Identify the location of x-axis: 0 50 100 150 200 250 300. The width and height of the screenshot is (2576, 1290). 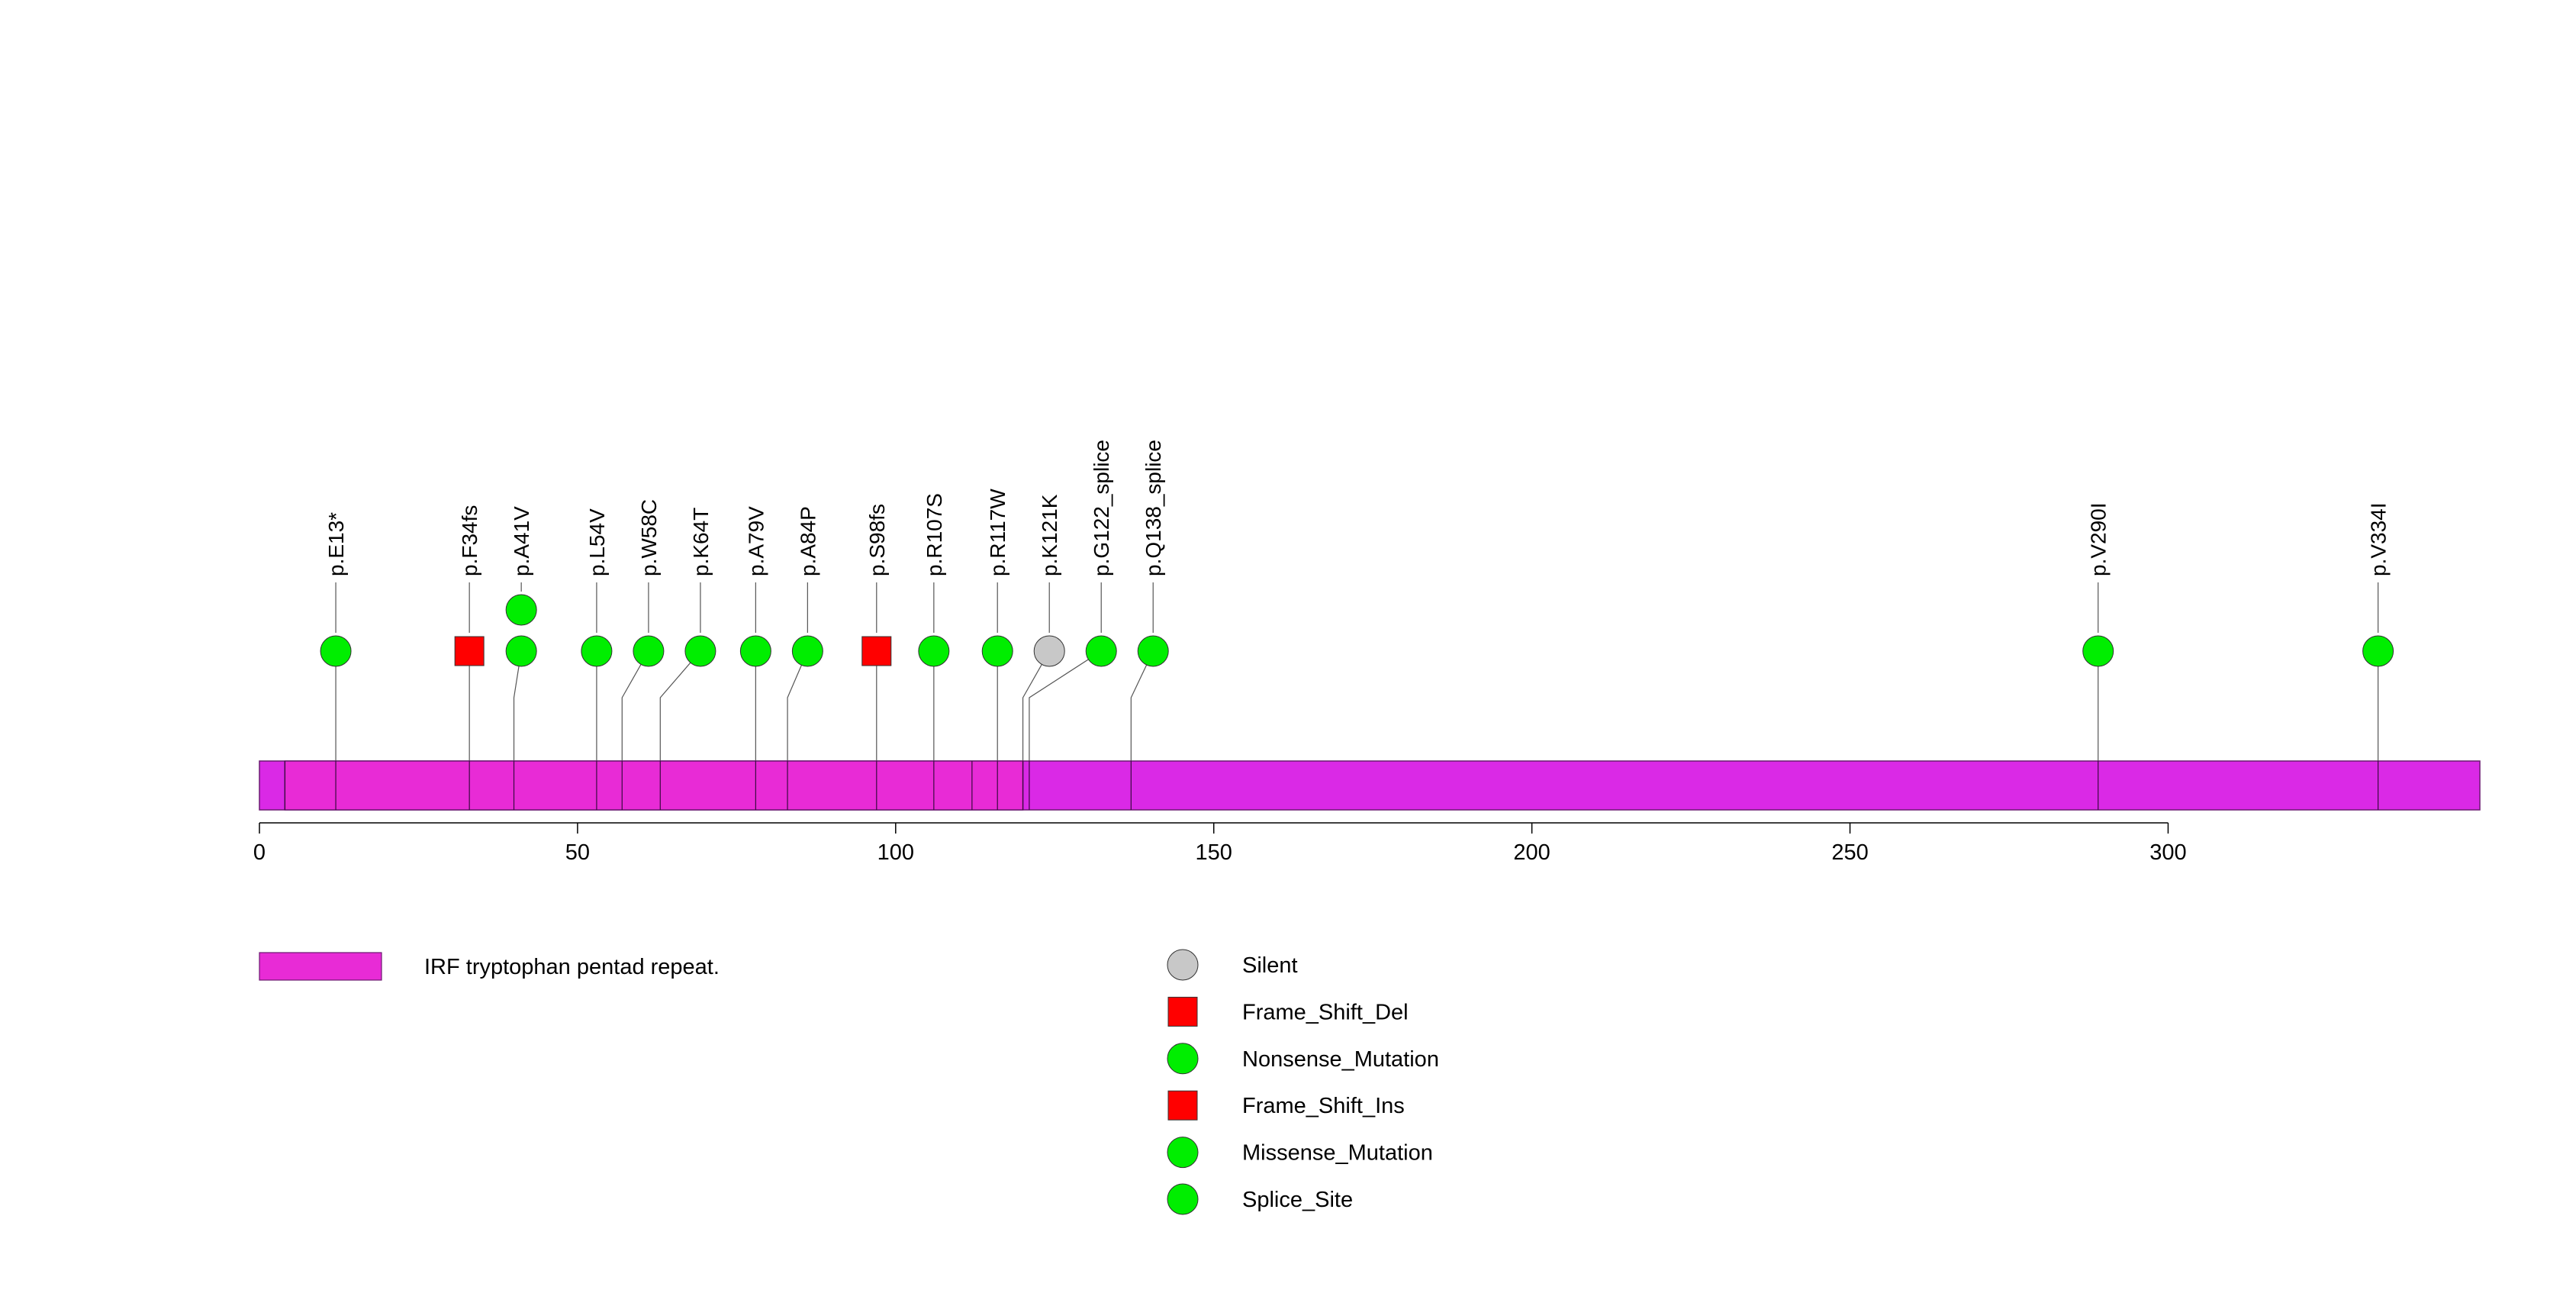
(1220, 844).